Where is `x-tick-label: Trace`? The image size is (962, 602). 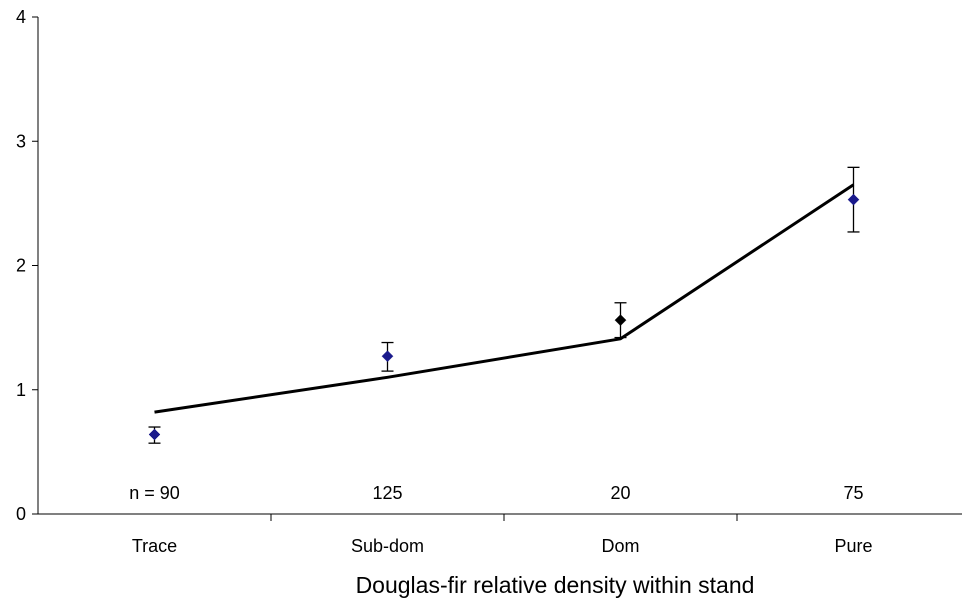 x-tick-label: Trace is located at coordinates (154, 546).